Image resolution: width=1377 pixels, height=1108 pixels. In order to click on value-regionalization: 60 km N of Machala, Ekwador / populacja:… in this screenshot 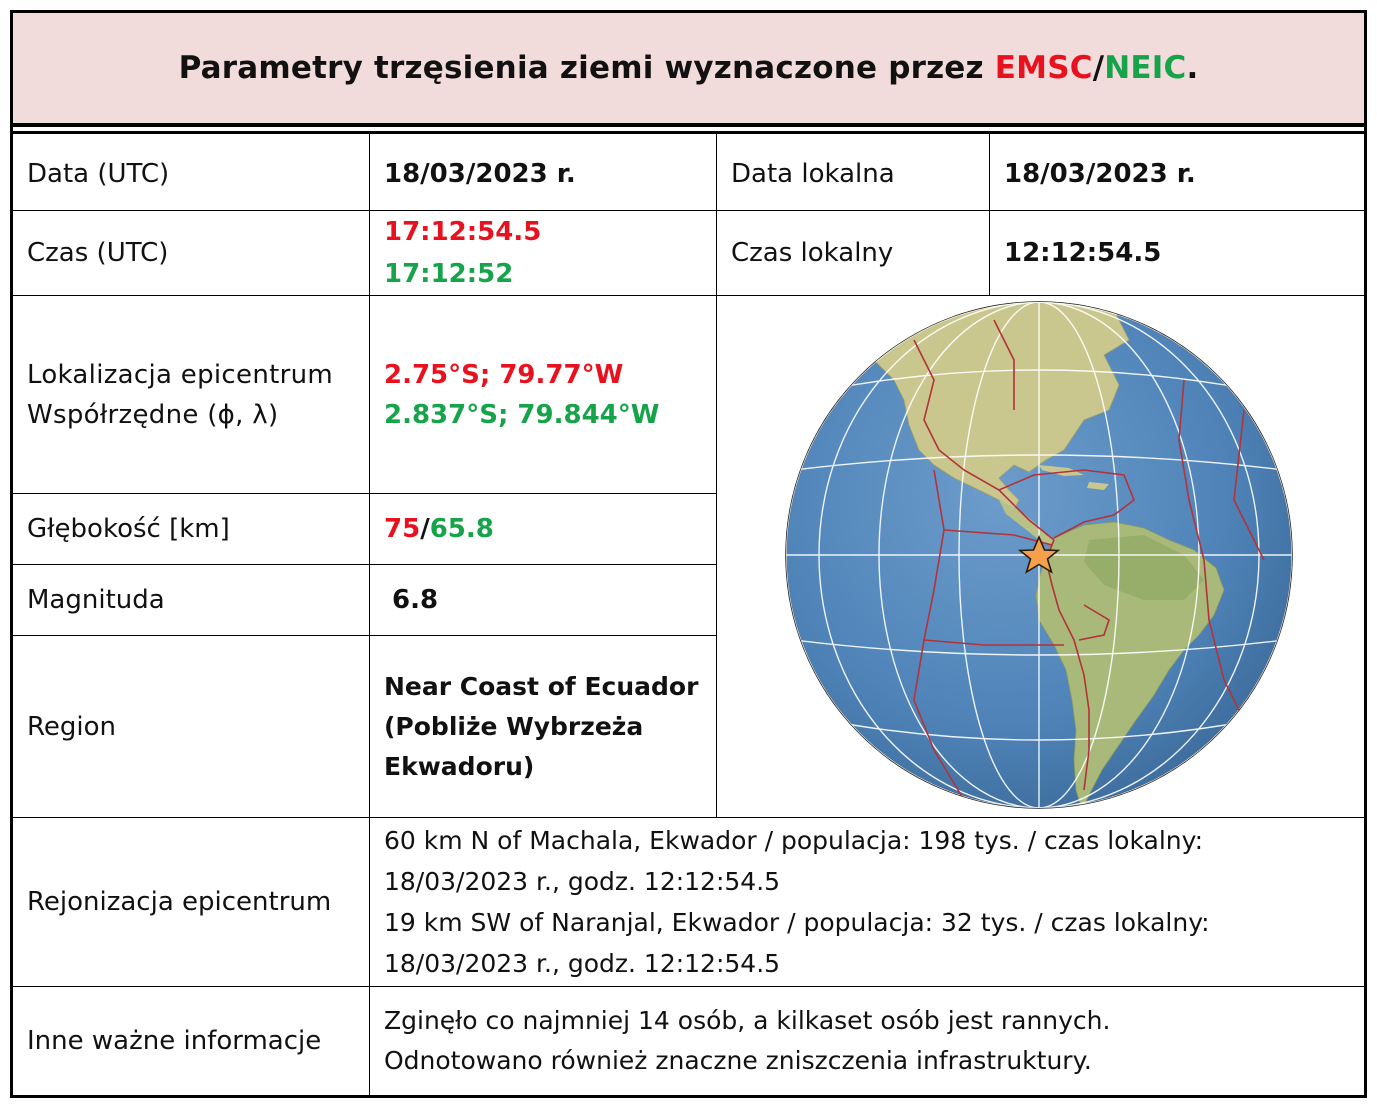, I will do `click(797, 902)`.